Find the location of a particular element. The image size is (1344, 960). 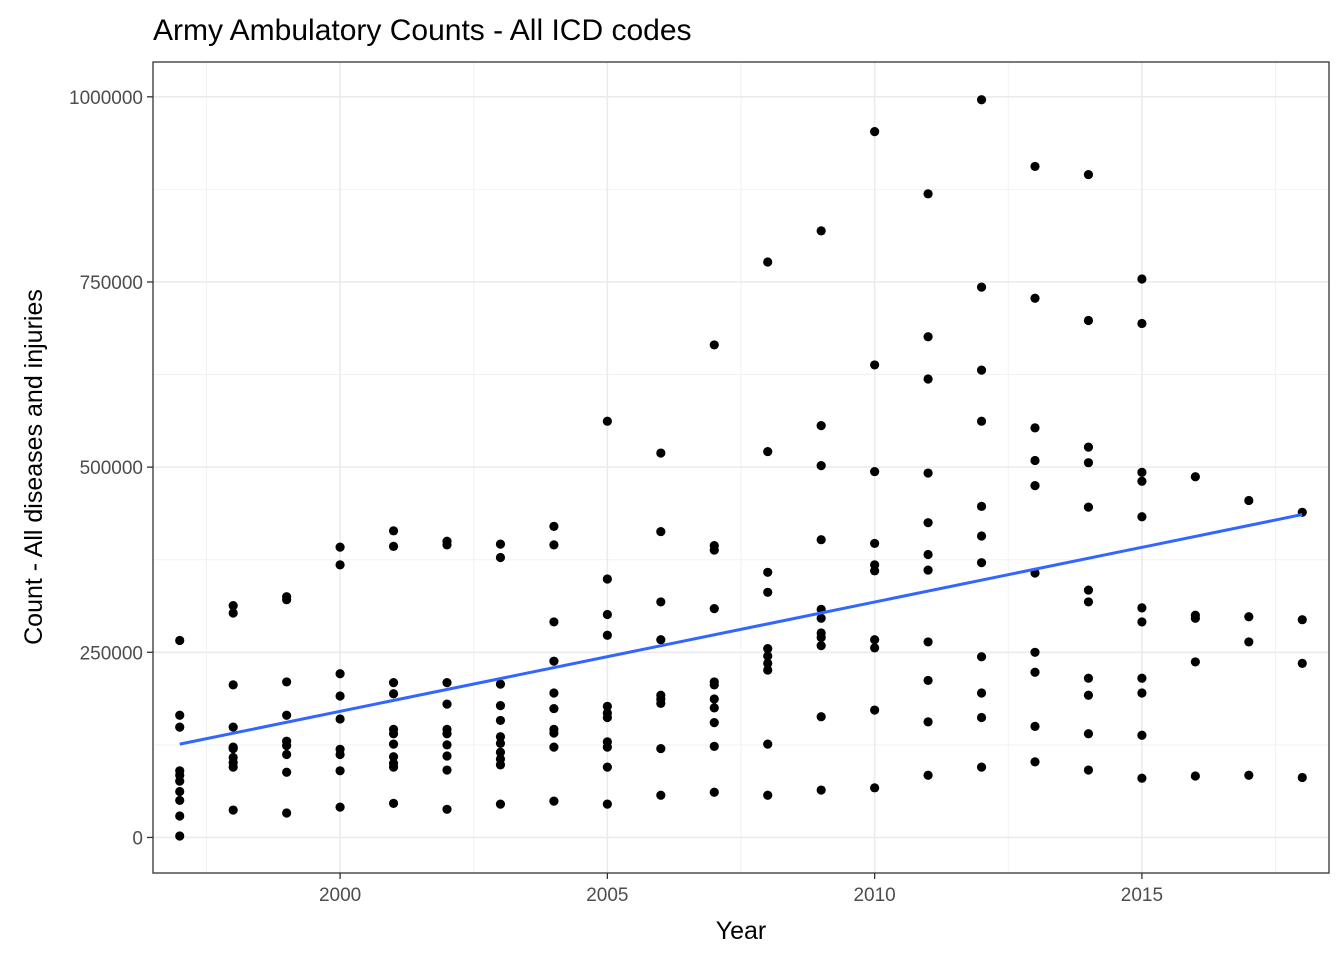

y-axis-title: Count - All diseases and injuries is located at coordinates (34, 467).